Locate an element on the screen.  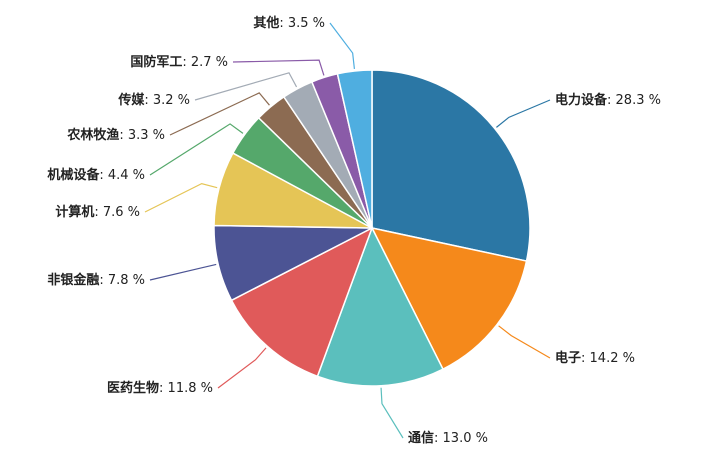
slice-label: 农林牧渔: 3.3 % is located at coordinates (115, 135).